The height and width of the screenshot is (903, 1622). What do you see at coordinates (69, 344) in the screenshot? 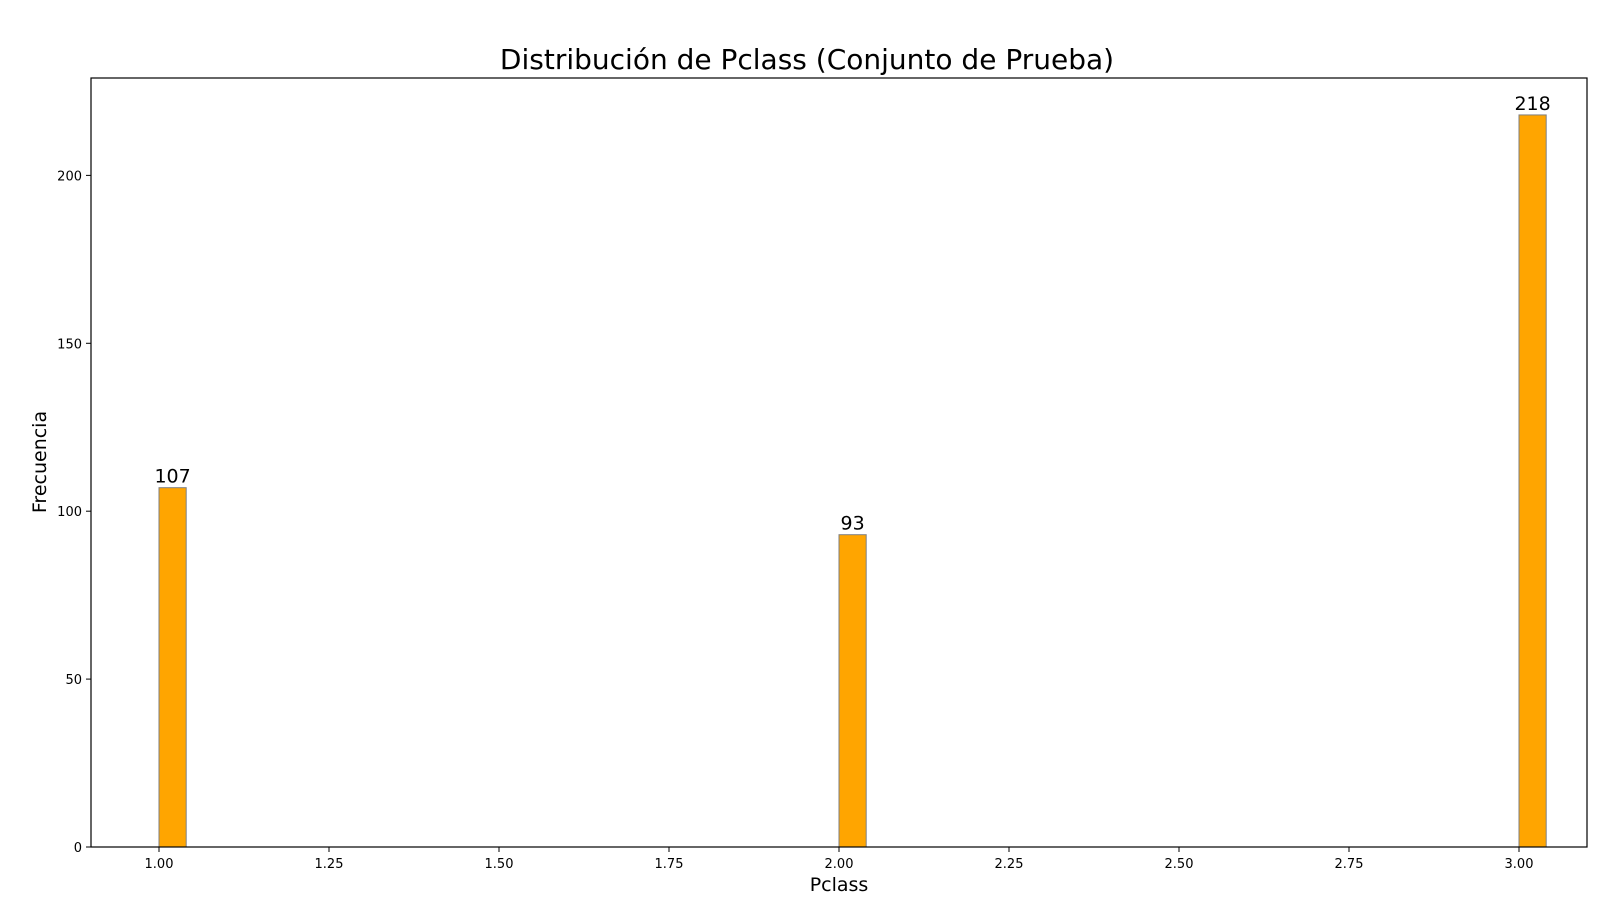
I see `y-tick-label: 150` at bounding box center [69, 344].